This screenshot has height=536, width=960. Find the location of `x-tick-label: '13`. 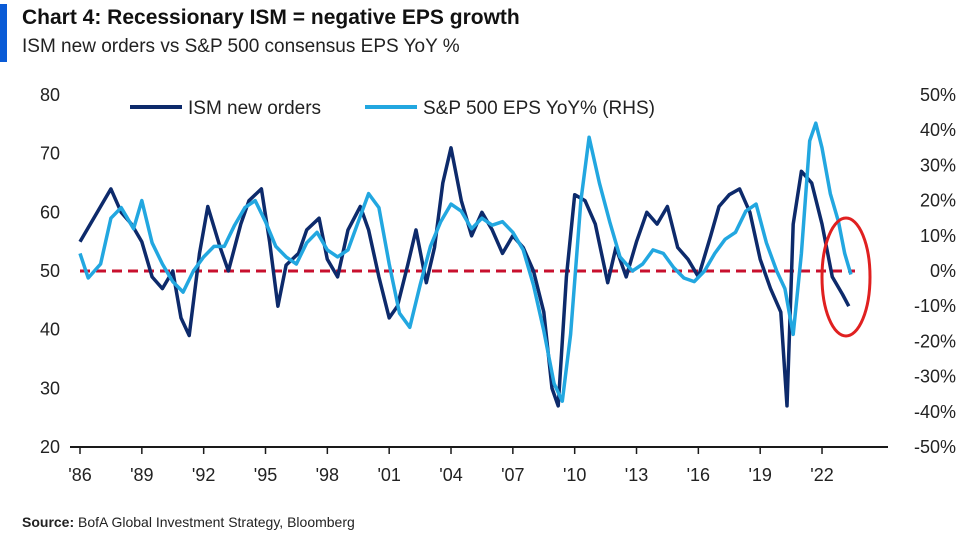

x-tick-label: '13 is located at coordinates (636, 475).